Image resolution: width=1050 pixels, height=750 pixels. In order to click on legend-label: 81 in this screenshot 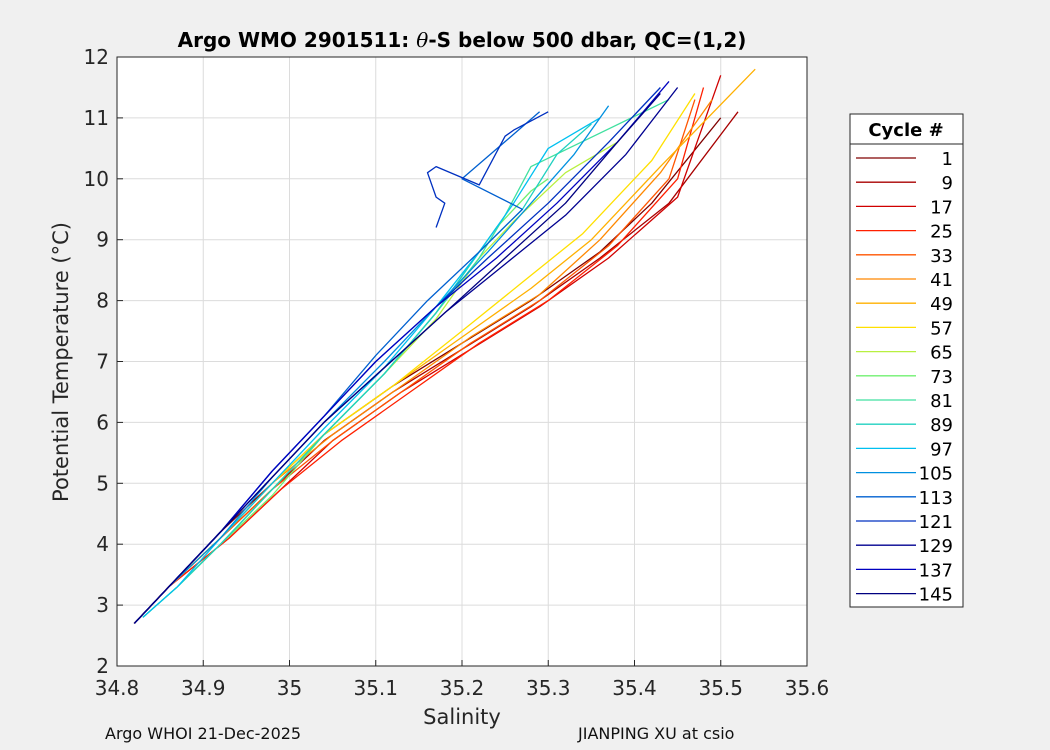, I will do `click(941, 401)`.